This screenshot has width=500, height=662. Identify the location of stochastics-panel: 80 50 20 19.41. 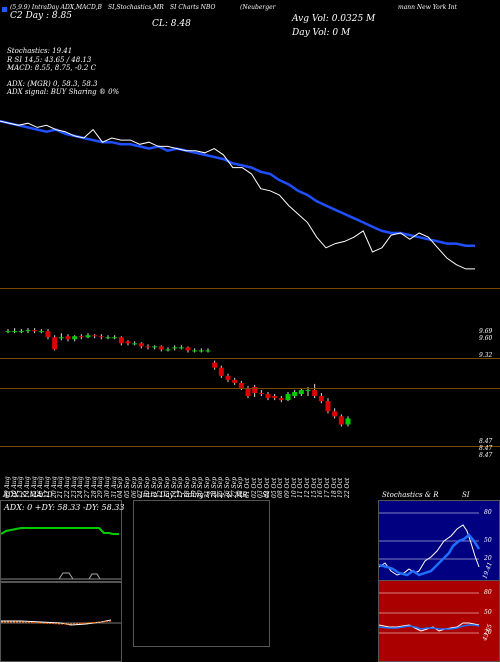
(439, 540).